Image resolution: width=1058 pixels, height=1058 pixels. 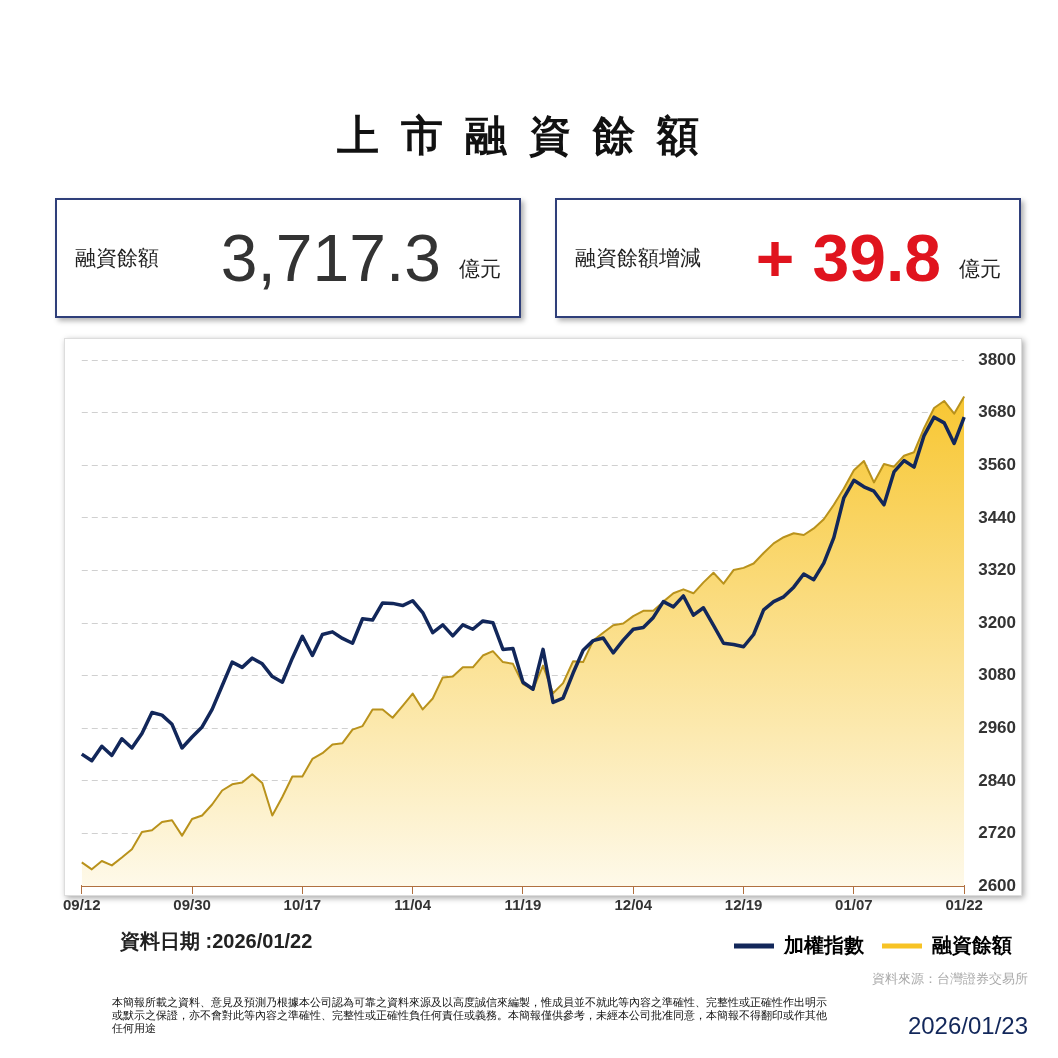 I want to click on y-tick-label: 3560, so click(x=997, y=465).